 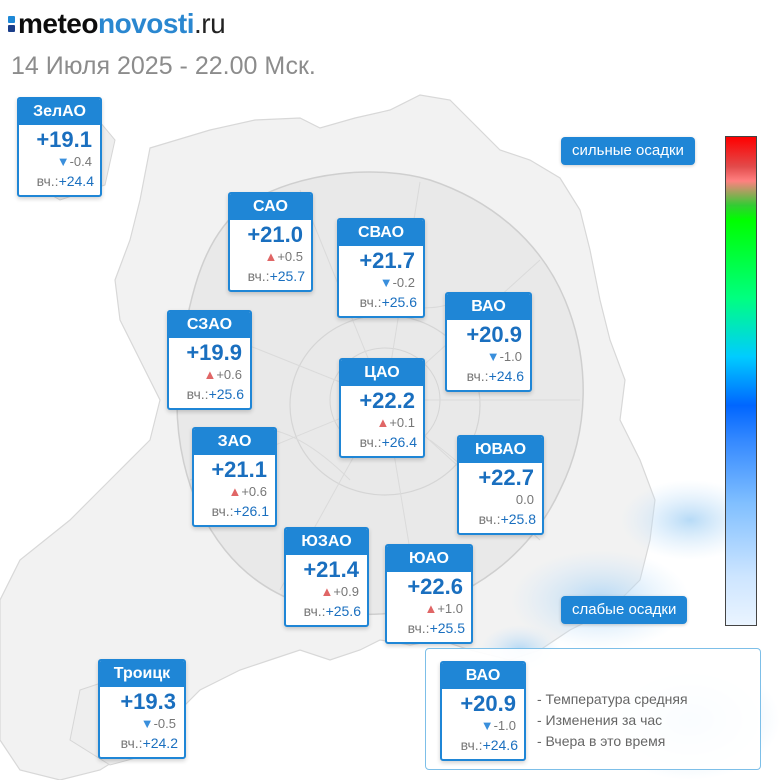 I want to click on hourly-change-value: +0.1, so click(x=402, y=422).